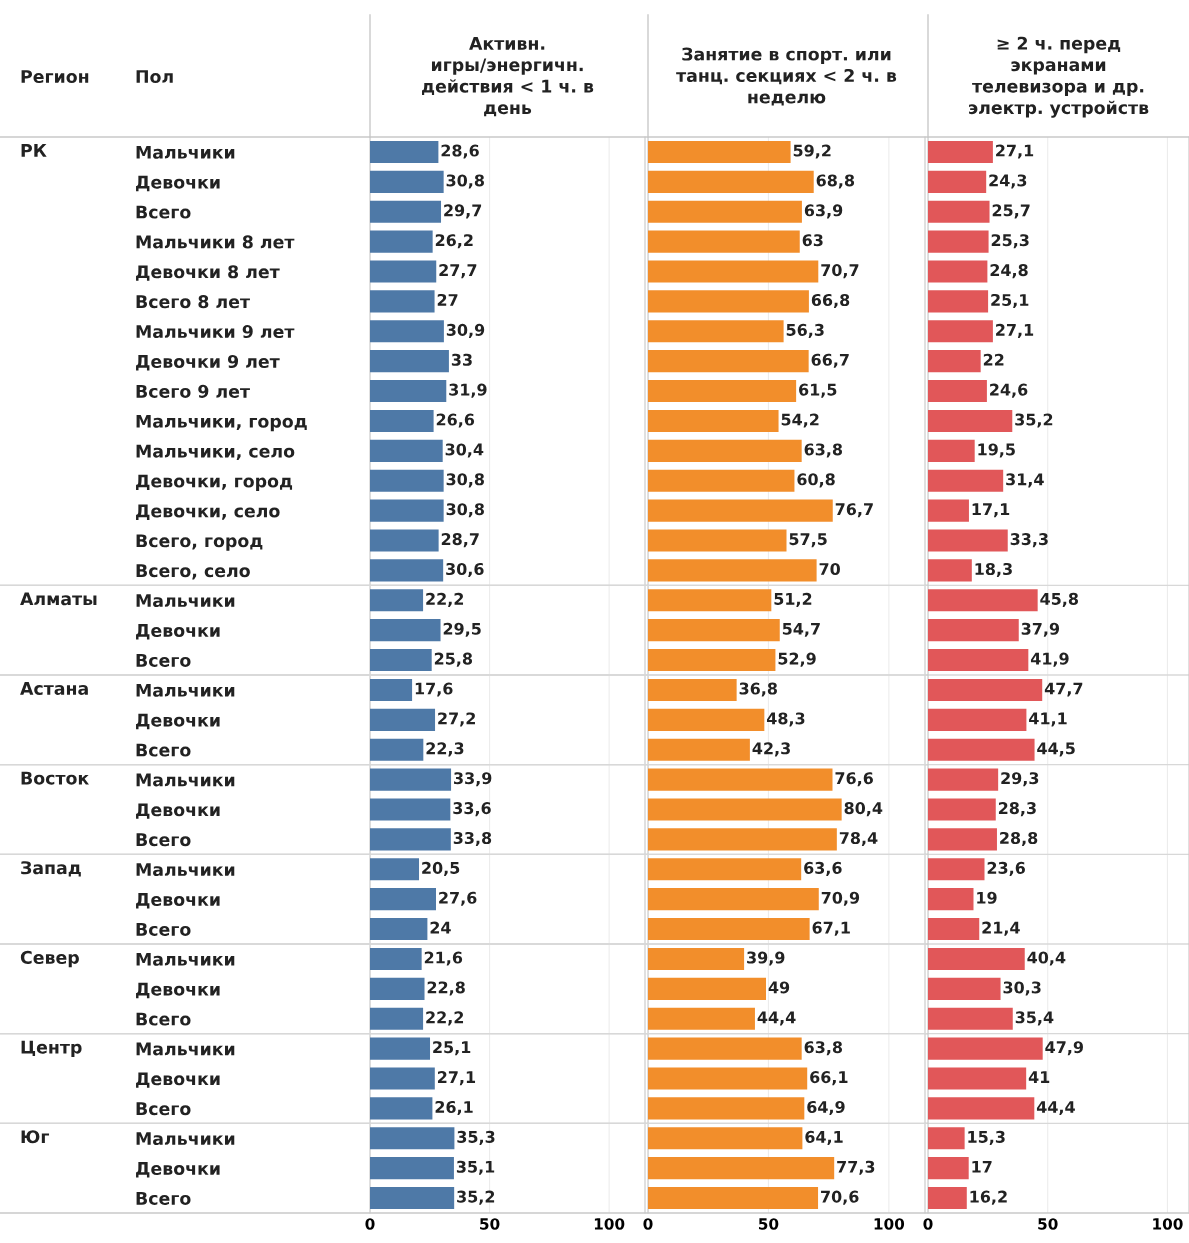 The height and width of the screenshot is (1243, 1189). I want to click on data-label: 37,9, so click(1040, 629).